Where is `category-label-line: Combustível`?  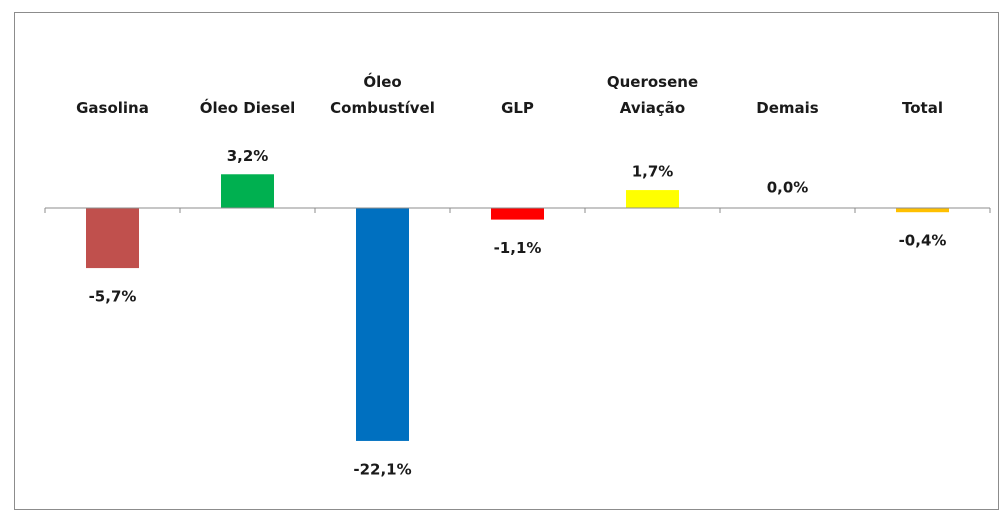
category-label-line: Combustível is located at coordinates (382, 108).